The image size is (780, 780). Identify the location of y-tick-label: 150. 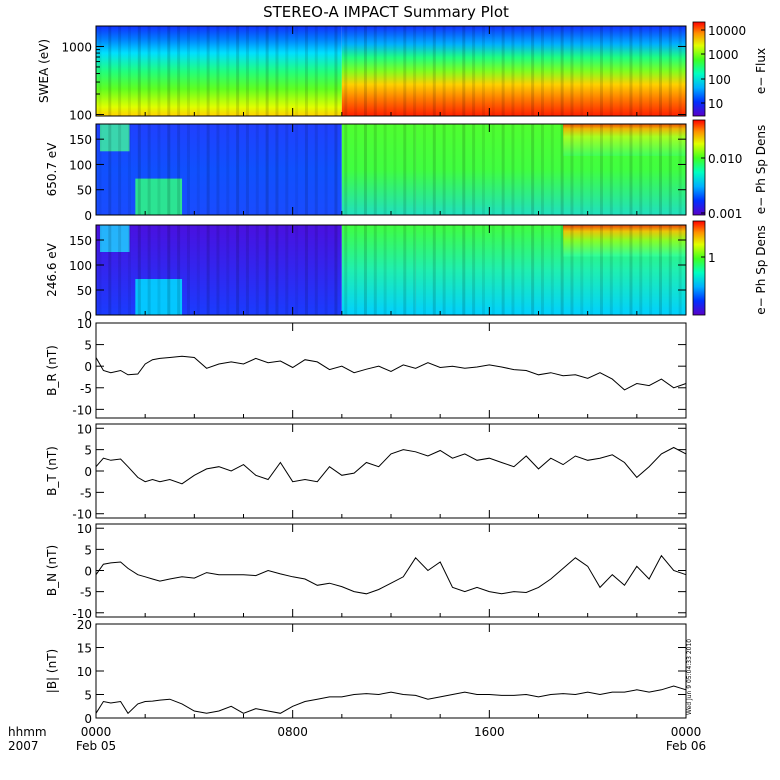
(80, 241).